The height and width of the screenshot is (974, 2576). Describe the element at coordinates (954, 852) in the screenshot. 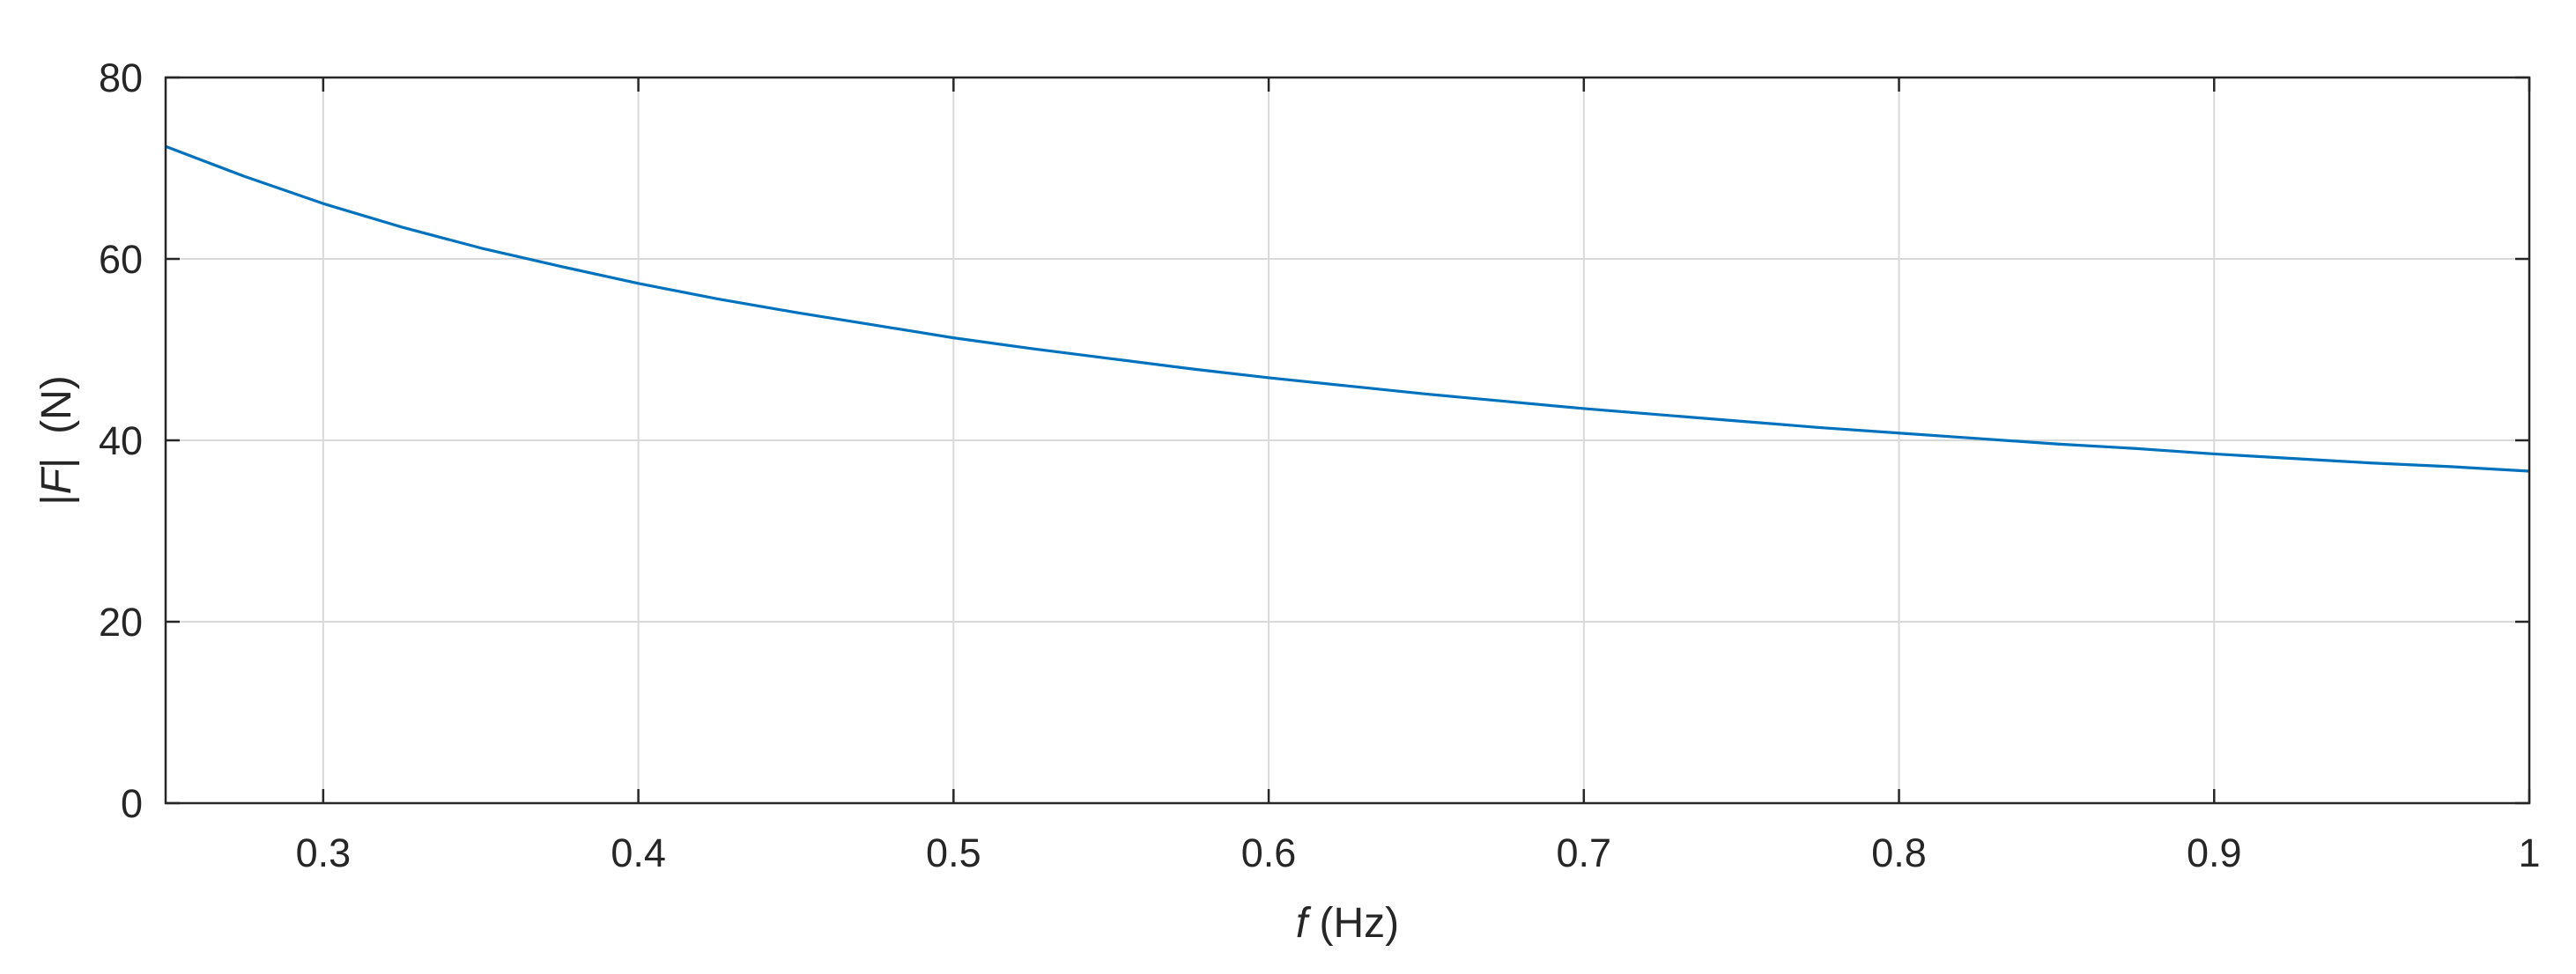

I see `x-tick-label: 0.5` at that location.